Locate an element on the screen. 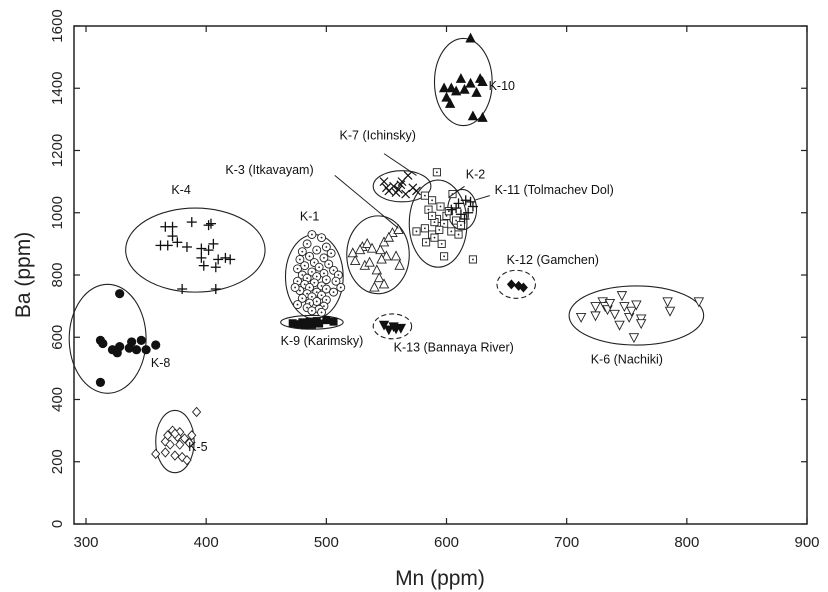 The width and height of the screenshot is (828, 592). group-label: K-4 is located at coordinates (181, 190).